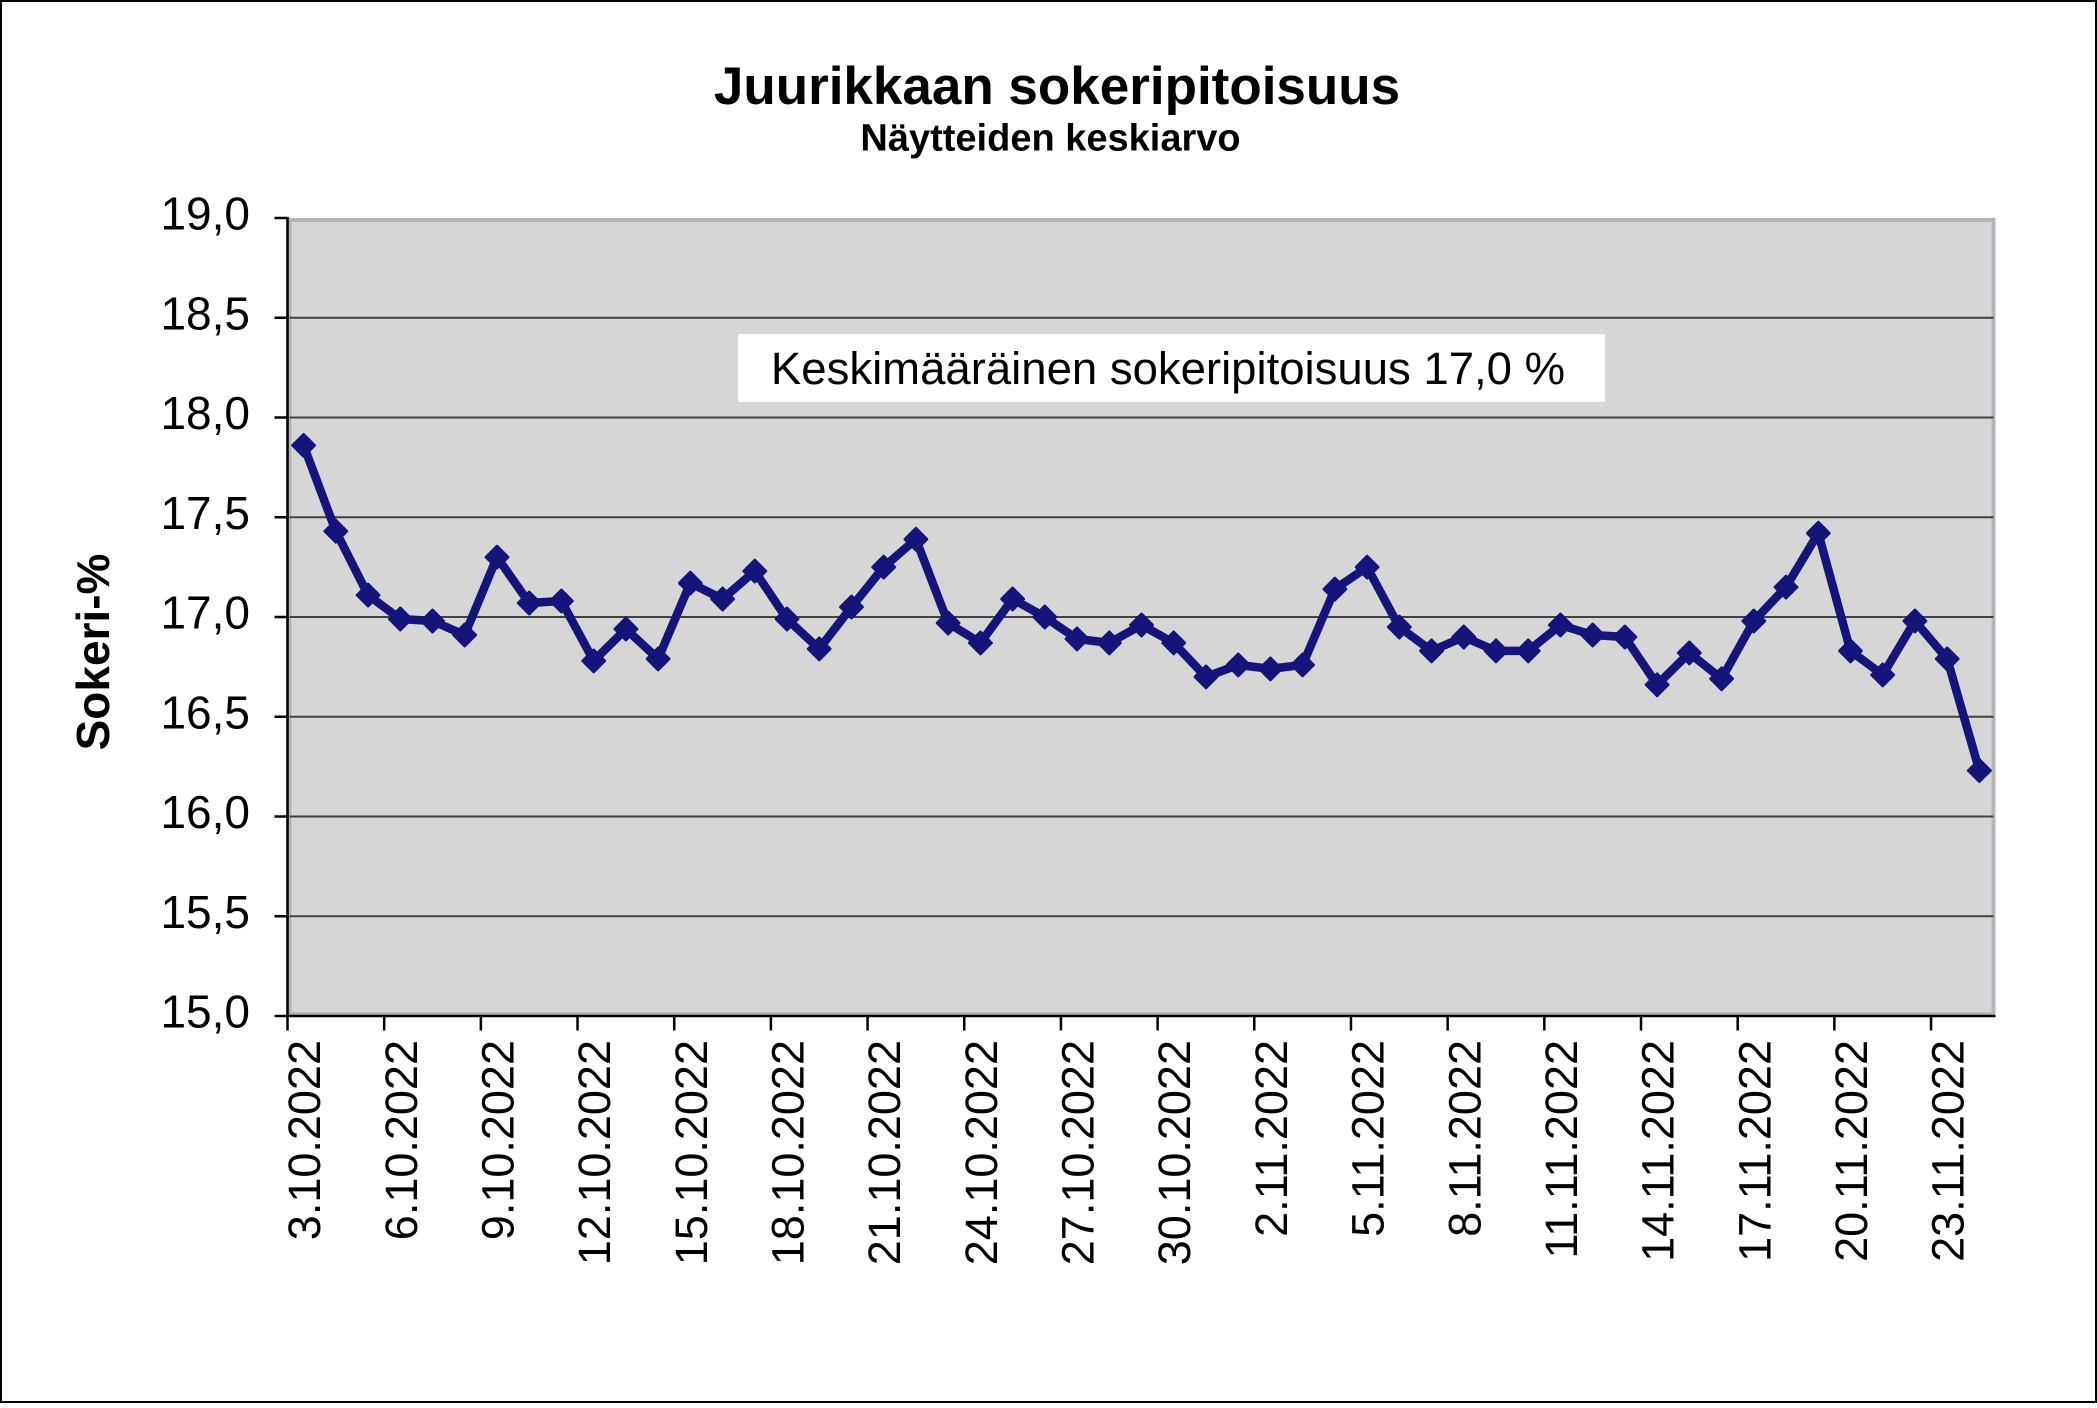 This screenshot has width=2097, height=1408. Describe the element at coordinates (1057, 86) in the screenshot. I see `svg-text: Juurikkaan sokeripitoisuus` at that location.